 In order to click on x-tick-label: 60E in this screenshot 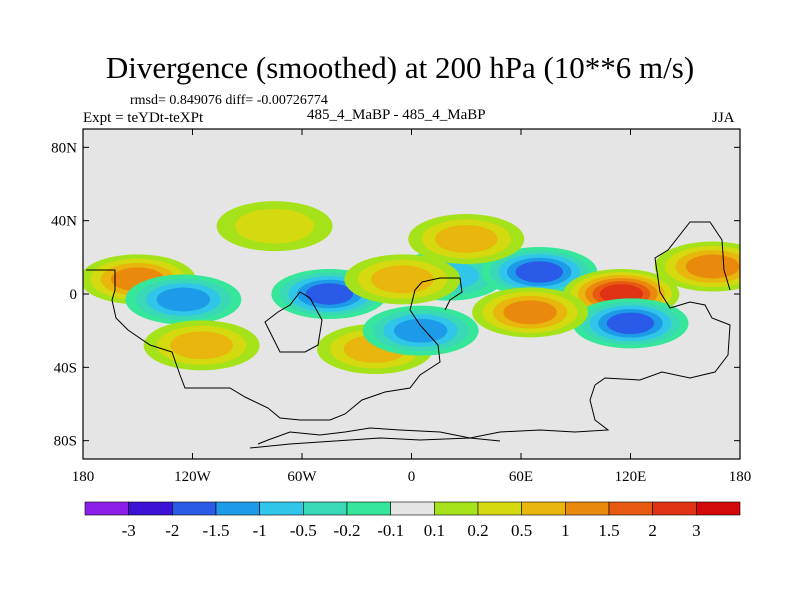, I will do `click(521, 477)`.